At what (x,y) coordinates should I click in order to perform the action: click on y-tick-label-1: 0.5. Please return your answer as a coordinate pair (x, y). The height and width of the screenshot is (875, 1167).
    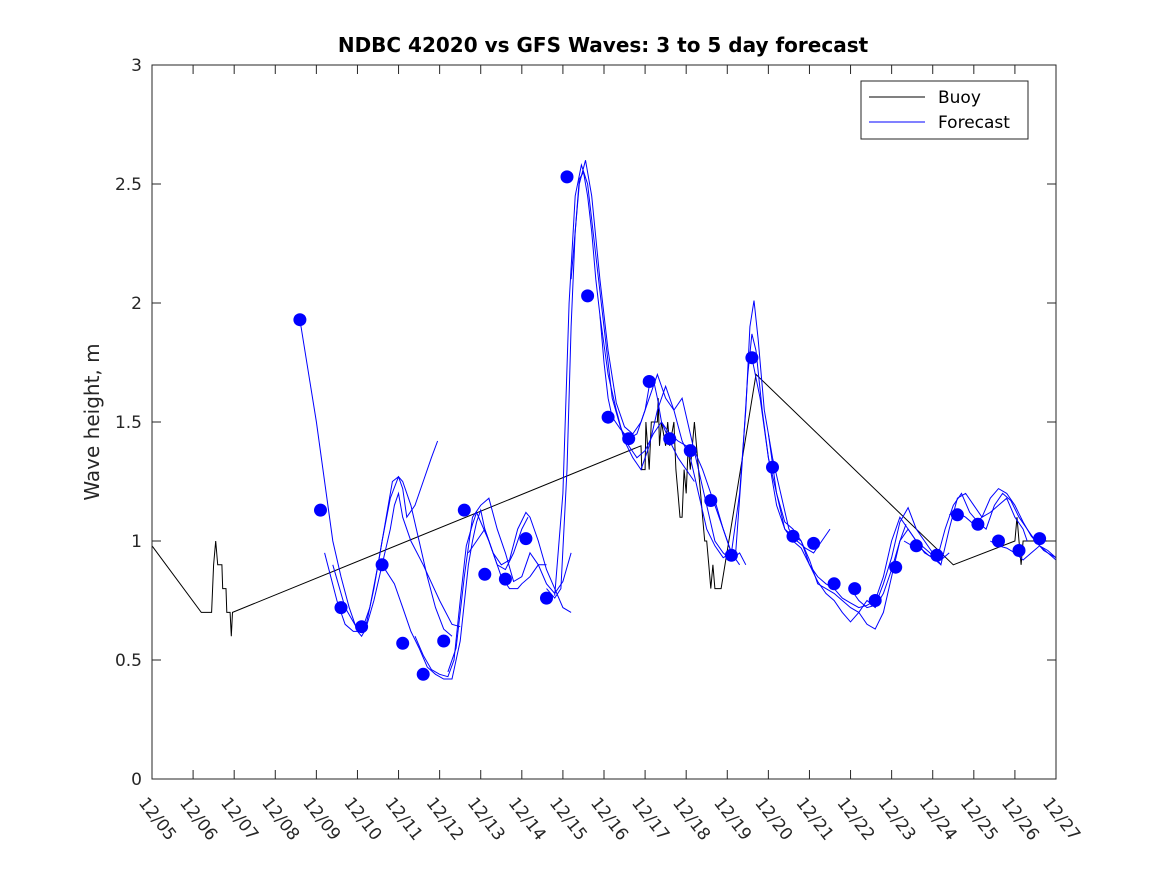
    Looking at the image, I should click on (128, 661).